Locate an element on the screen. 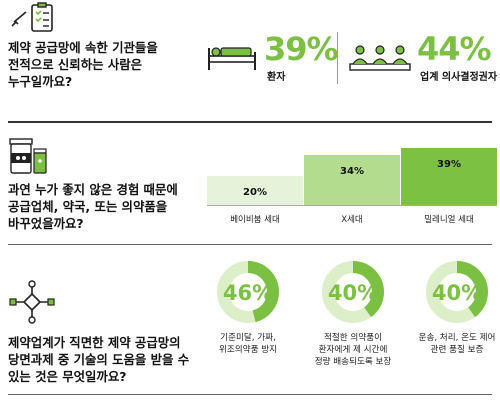 Image resolution: width=500 pixels, height=401 pixels. question-trust: 제약 공급망에 속한 기관들을 전적으로 신뢰하는 사람은 누구일까요? is located at coordinates (83, 64).